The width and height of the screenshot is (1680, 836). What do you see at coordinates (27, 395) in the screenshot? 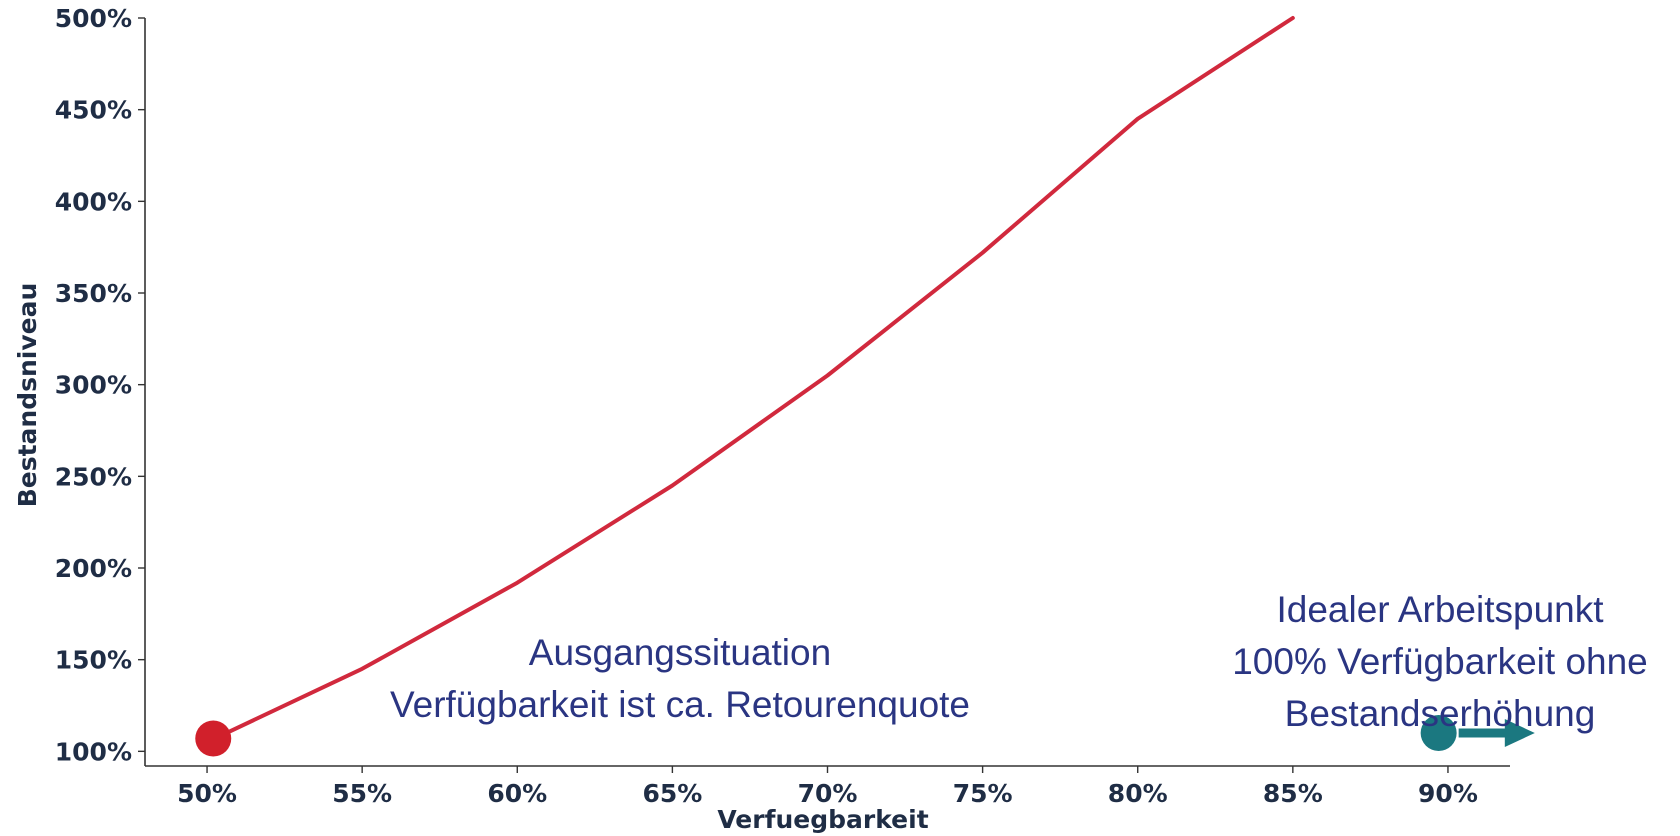
I see `y-axis-label: Bestandsniveau` at bounding box center [27, 395].